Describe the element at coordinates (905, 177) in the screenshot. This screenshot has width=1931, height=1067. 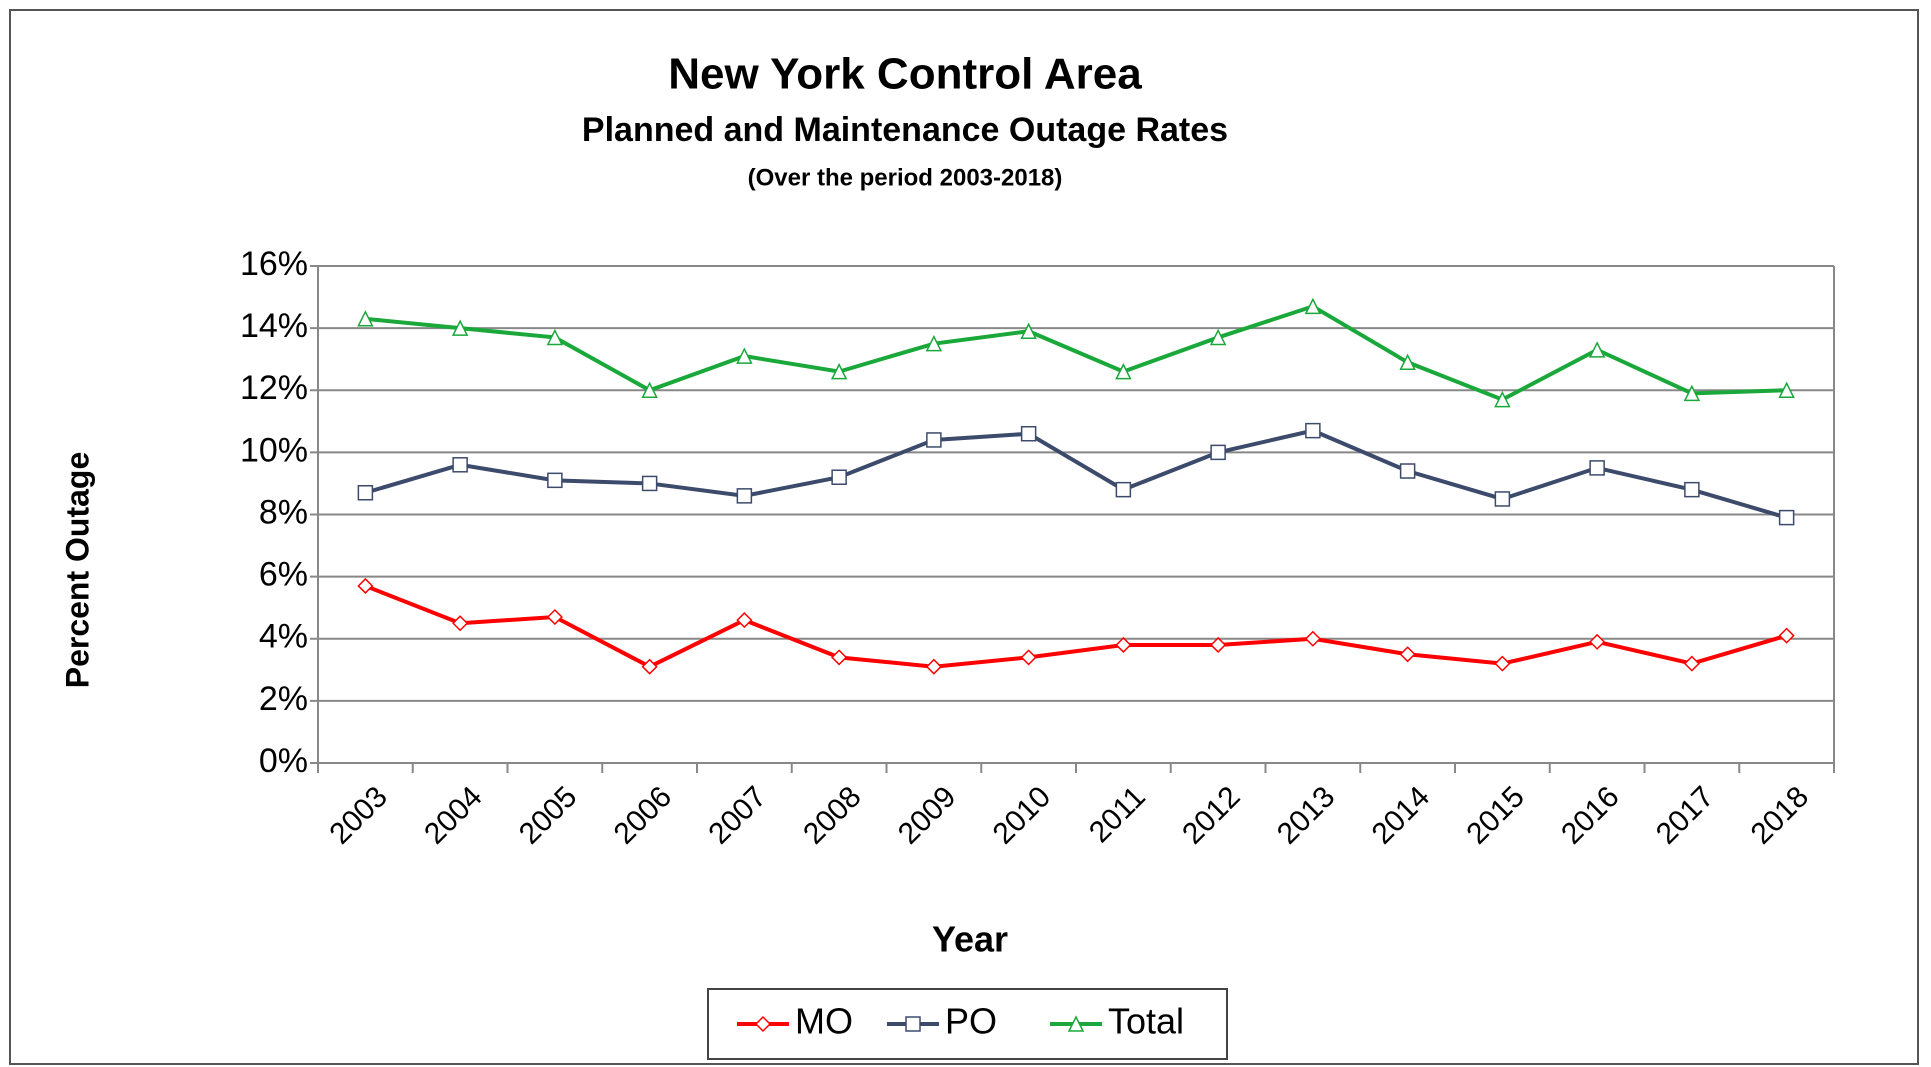
I see `chart-note: (Over the period 2003-2018)` at that location.